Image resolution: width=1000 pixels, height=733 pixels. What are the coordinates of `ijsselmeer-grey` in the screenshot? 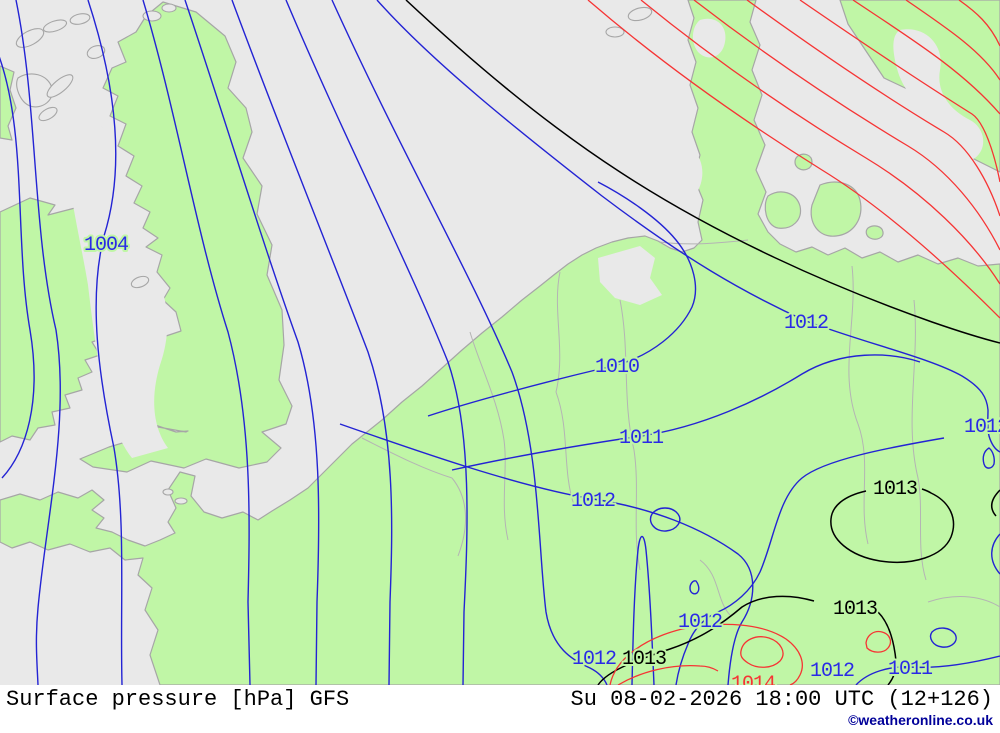 It's located at (630, 275).